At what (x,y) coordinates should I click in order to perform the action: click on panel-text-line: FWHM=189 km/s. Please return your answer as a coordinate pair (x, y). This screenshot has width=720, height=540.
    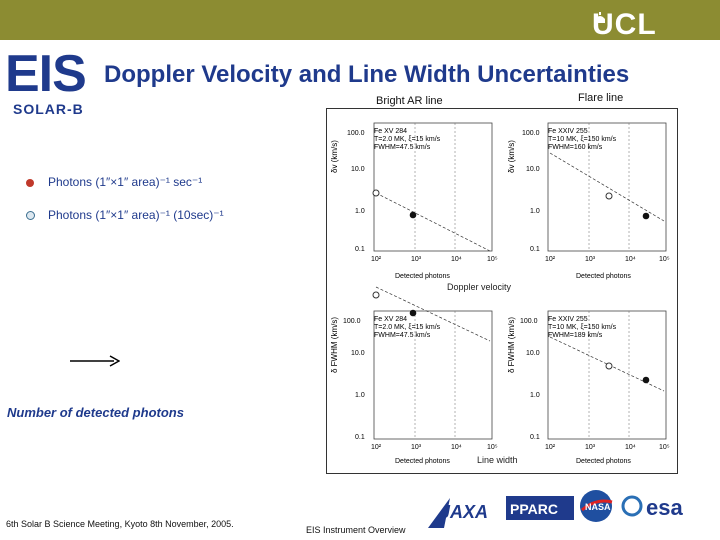
    Looking at the image, I should click on (575, 335).